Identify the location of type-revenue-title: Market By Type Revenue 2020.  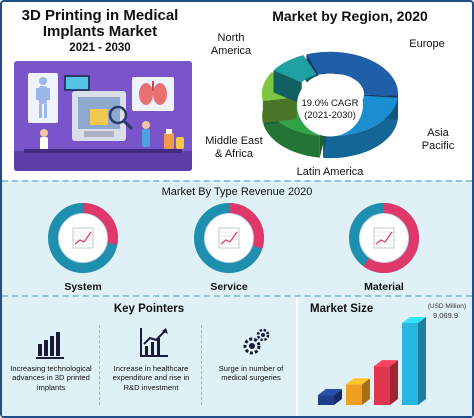
(237, 192).